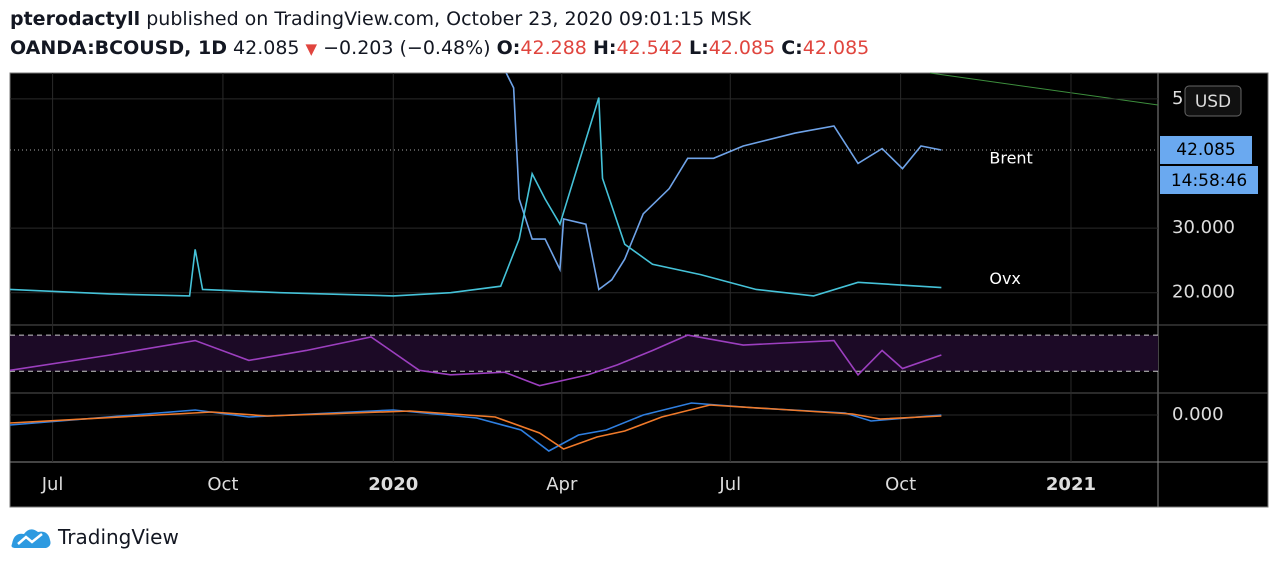 This screenshot has width=1280, height=569. Describe the element at coordinates (836, 48) in the screenshot. I see `c-value: 42.085` at that location.